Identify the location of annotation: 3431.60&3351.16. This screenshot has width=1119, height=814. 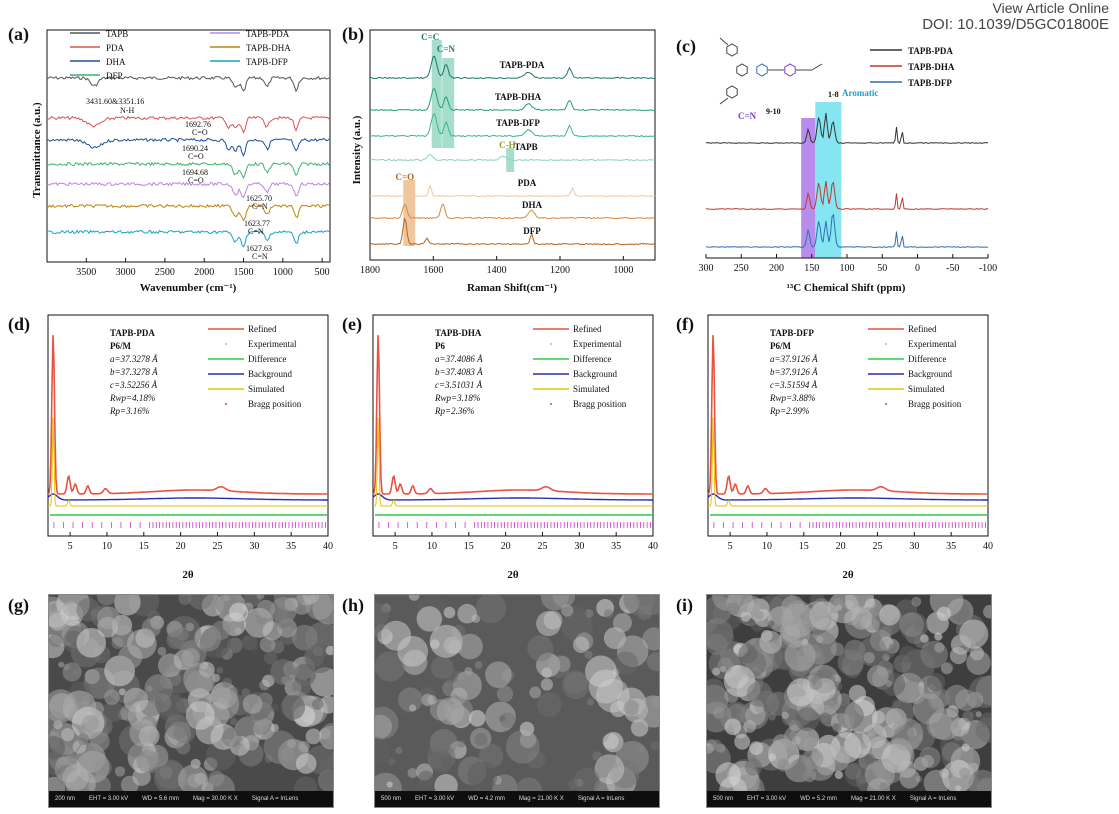
(115, 101).